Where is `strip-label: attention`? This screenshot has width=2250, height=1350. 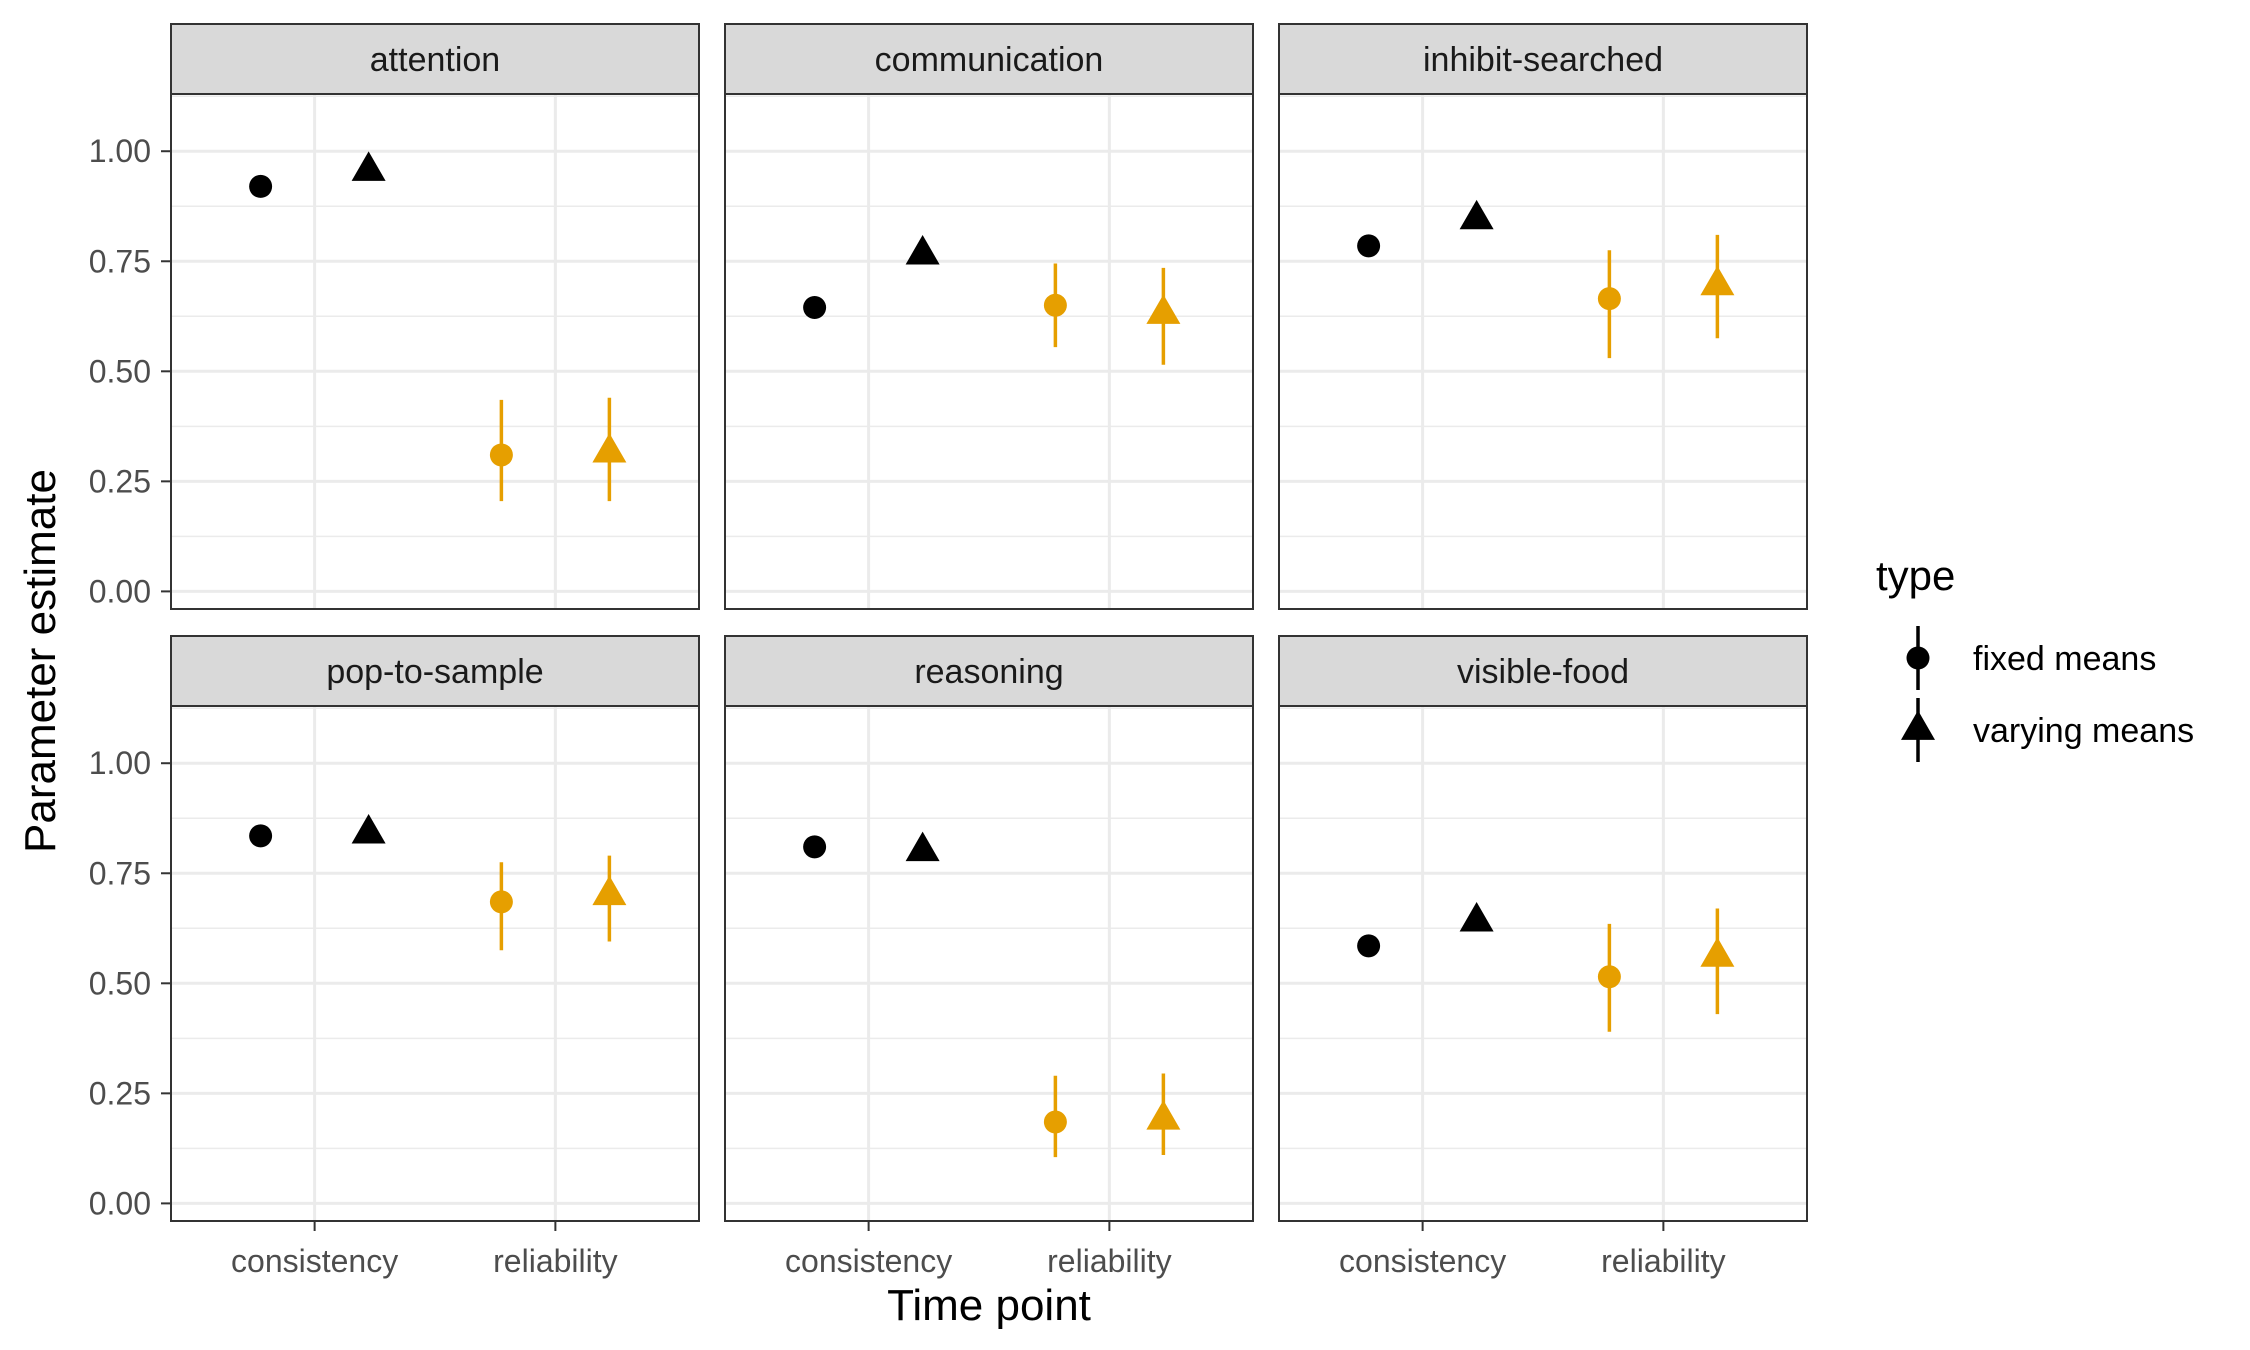 strip-label: attention is located at coordinates (435, 60).